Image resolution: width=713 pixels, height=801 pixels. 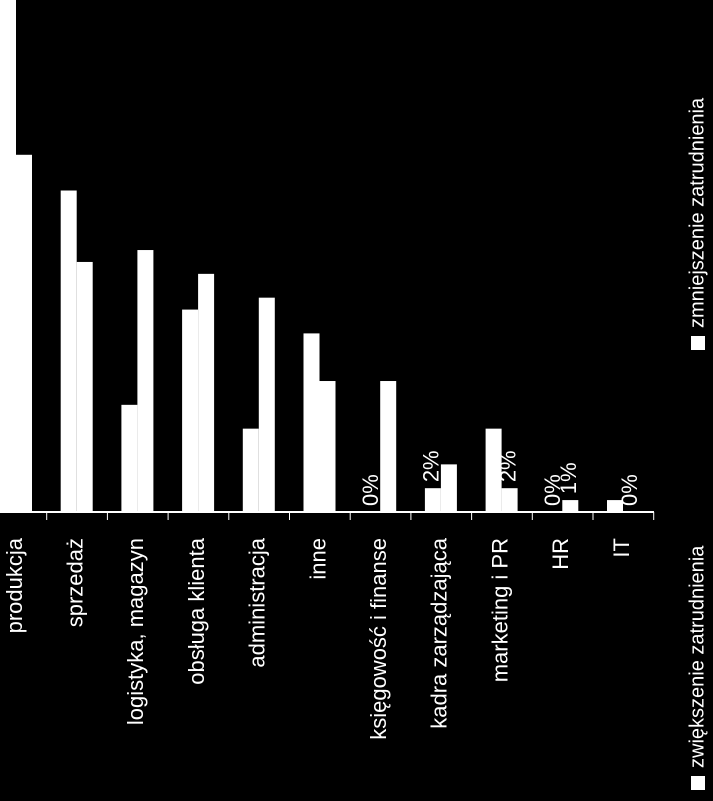 I want to click on category-label: administracja, so click(x=257, y=602).